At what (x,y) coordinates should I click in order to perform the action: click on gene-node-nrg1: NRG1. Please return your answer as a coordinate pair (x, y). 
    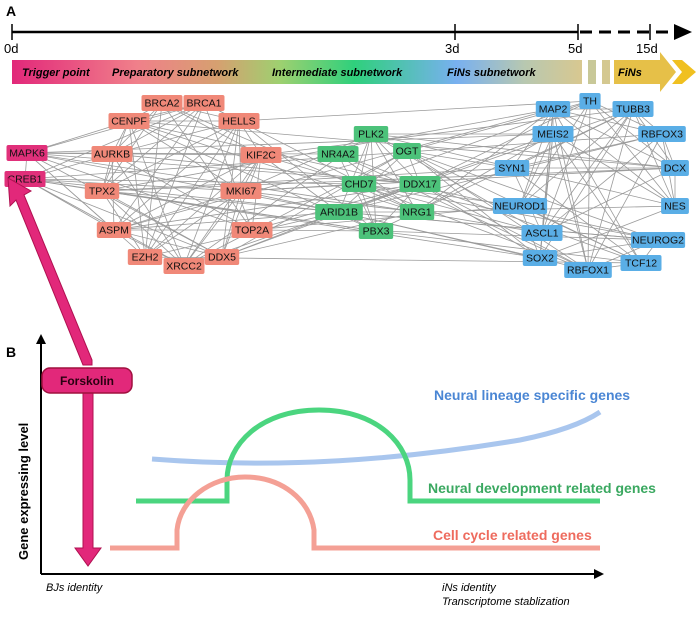
    Looking at the image, I should click on (417, 212).